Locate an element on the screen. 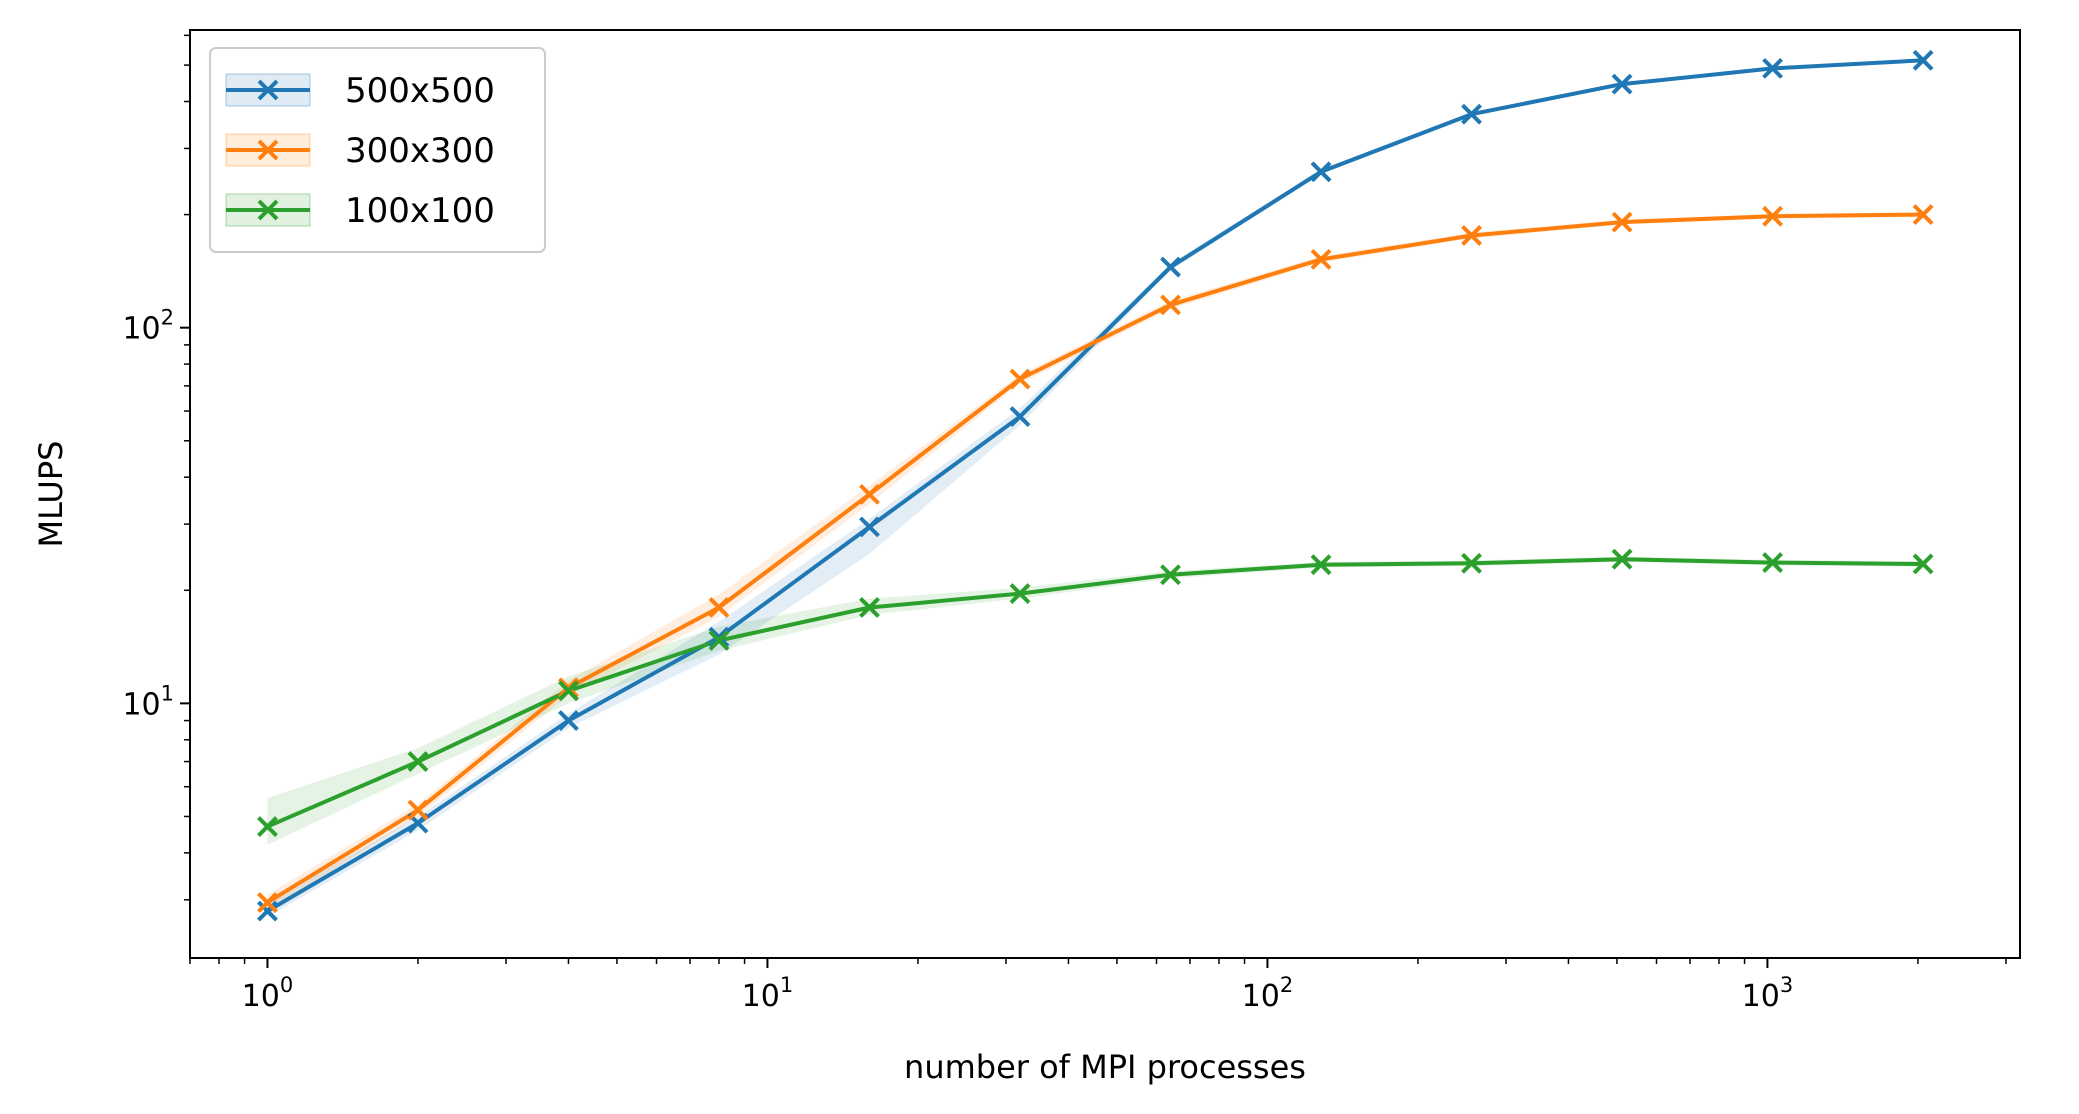  x-tick-label-0: 10⁰ is located at coordinates (268, 993).